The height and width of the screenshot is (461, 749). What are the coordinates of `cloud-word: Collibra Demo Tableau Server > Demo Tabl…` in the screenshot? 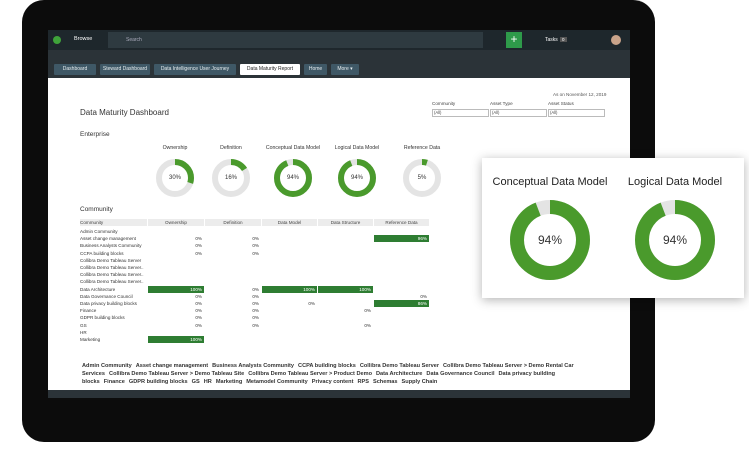 It's located at (177, 374).